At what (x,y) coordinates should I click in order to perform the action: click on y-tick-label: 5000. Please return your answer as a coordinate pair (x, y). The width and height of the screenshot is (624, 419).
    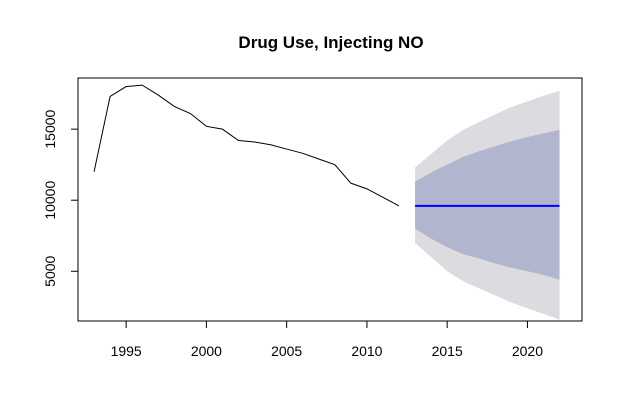
    Looking at the image, I should click on (50, 270).